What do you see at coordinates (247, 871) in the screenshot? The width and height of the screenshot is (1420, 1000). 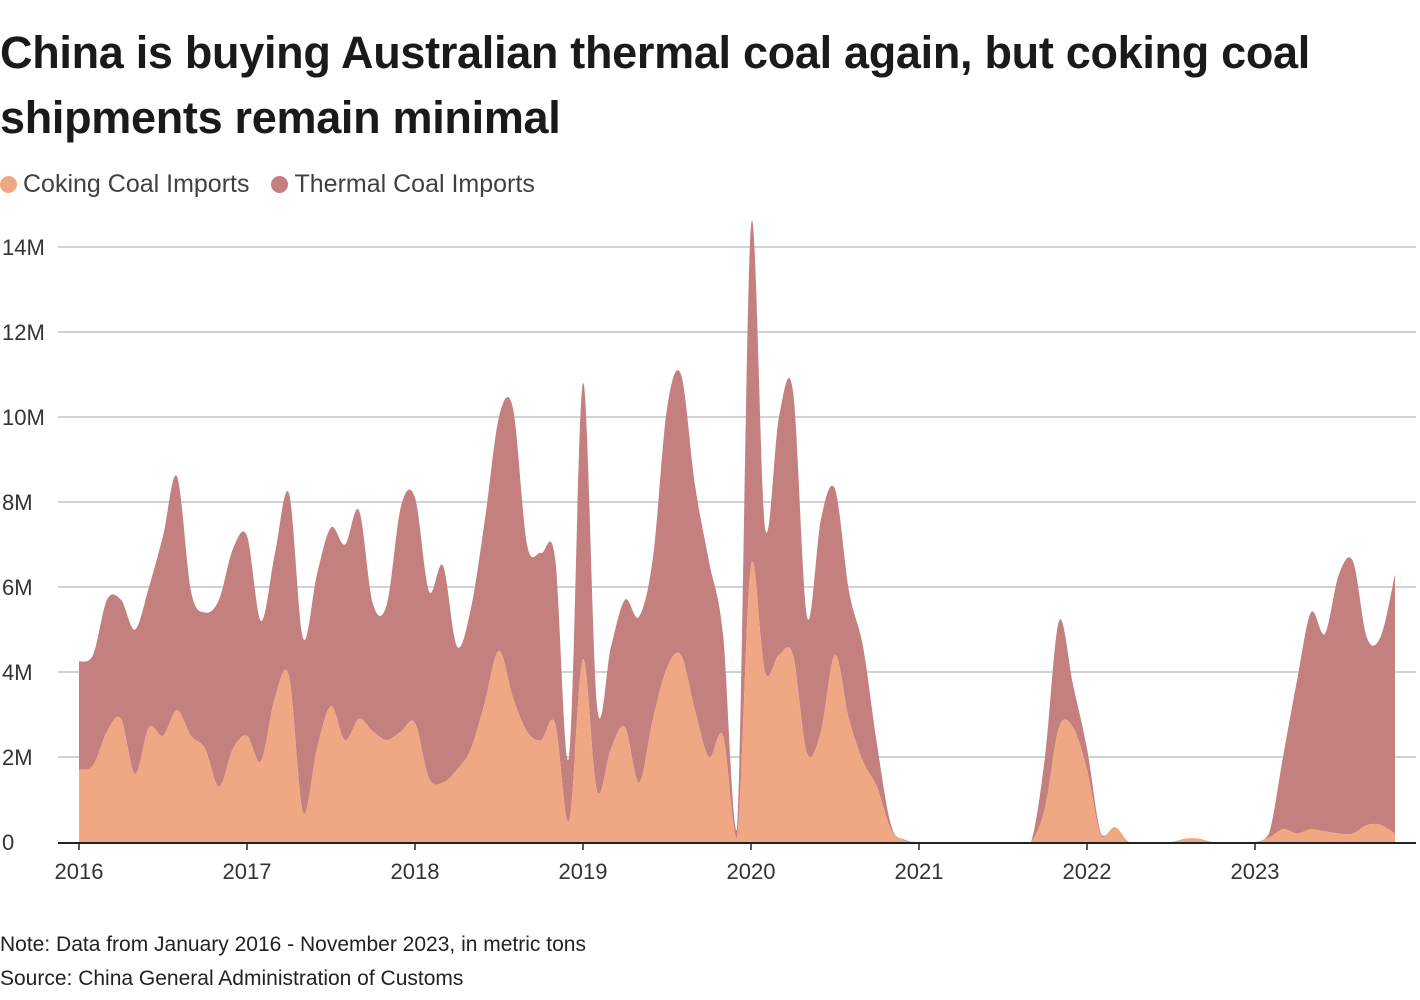 I see `x-tick-label: 2017` at bounding box center [247, 871].